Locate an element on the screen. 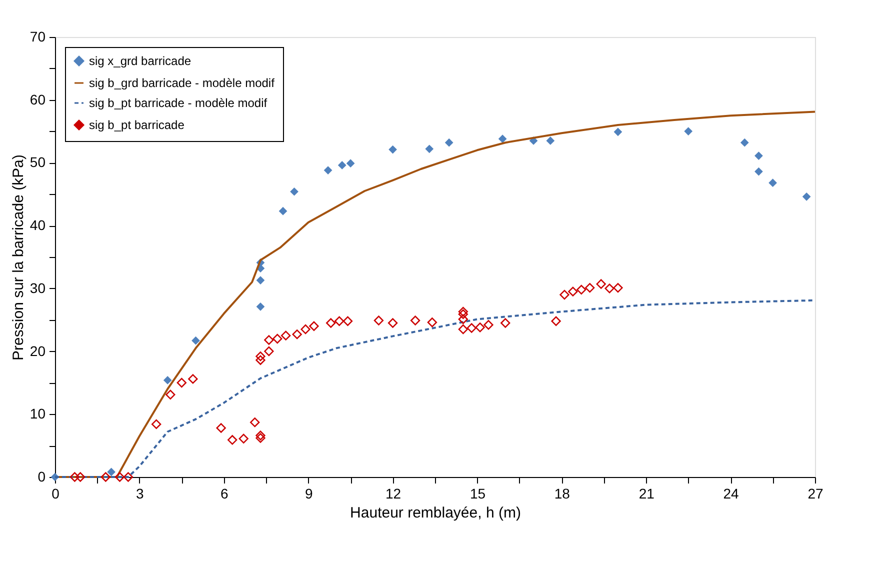 The width and height of the screenshot is (886, 584). y-tick-label: 70 is located at coordinates (38, 36).